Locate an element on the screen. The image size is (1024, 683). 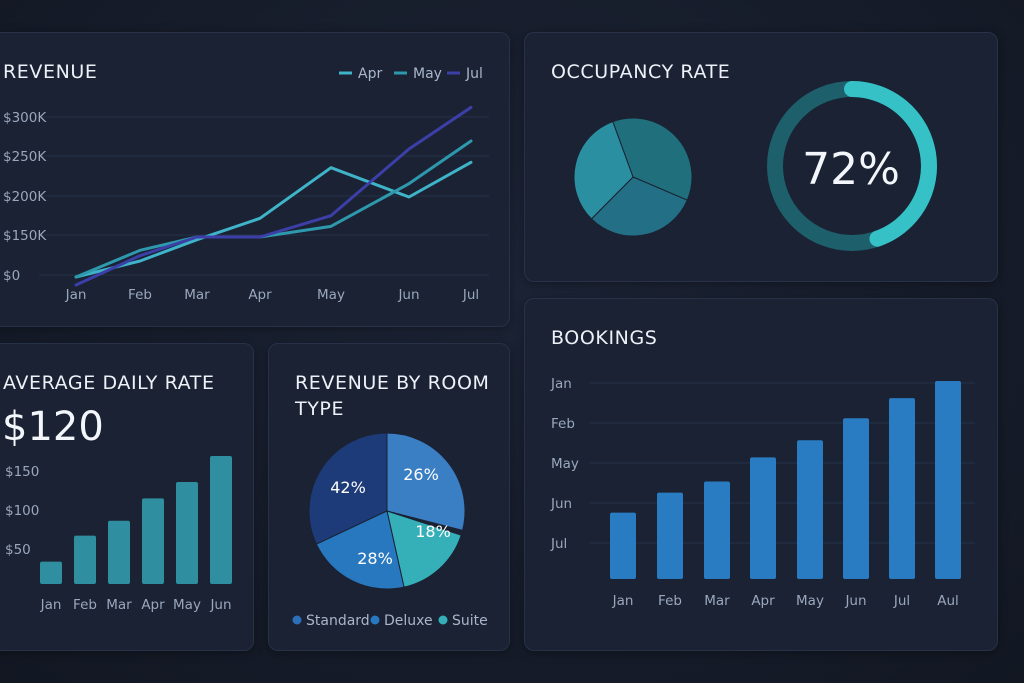
room-pie-label: 42% is located at coordinates (348, 487).